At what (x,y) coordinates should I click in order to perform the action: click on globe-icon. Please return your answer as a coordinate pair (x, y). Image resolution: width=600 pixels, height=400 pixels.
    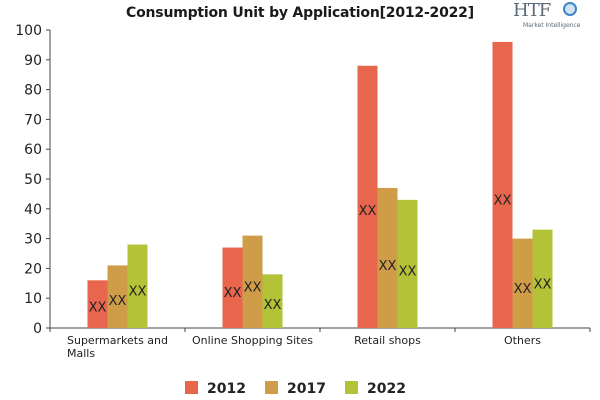
    Looking at the image, I should click on (570, 9).